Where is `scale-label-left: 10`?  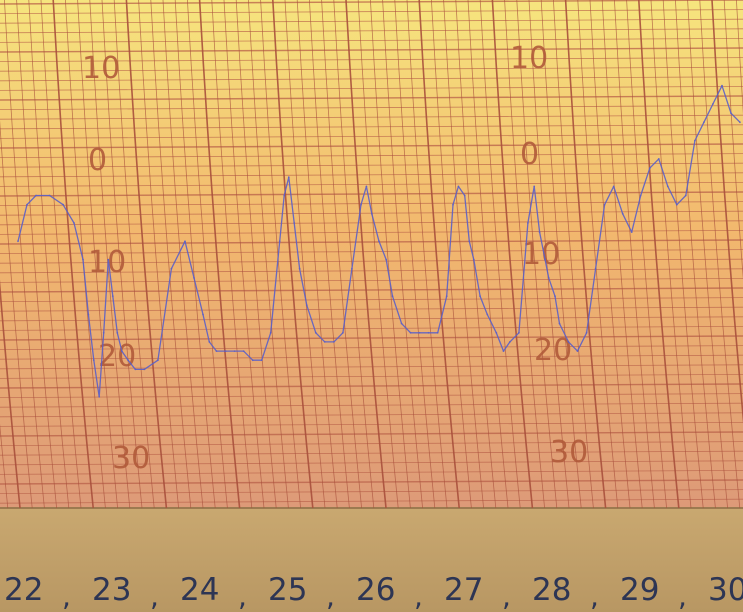 scale-label-left: 10 is located at coordinates (101, 68).